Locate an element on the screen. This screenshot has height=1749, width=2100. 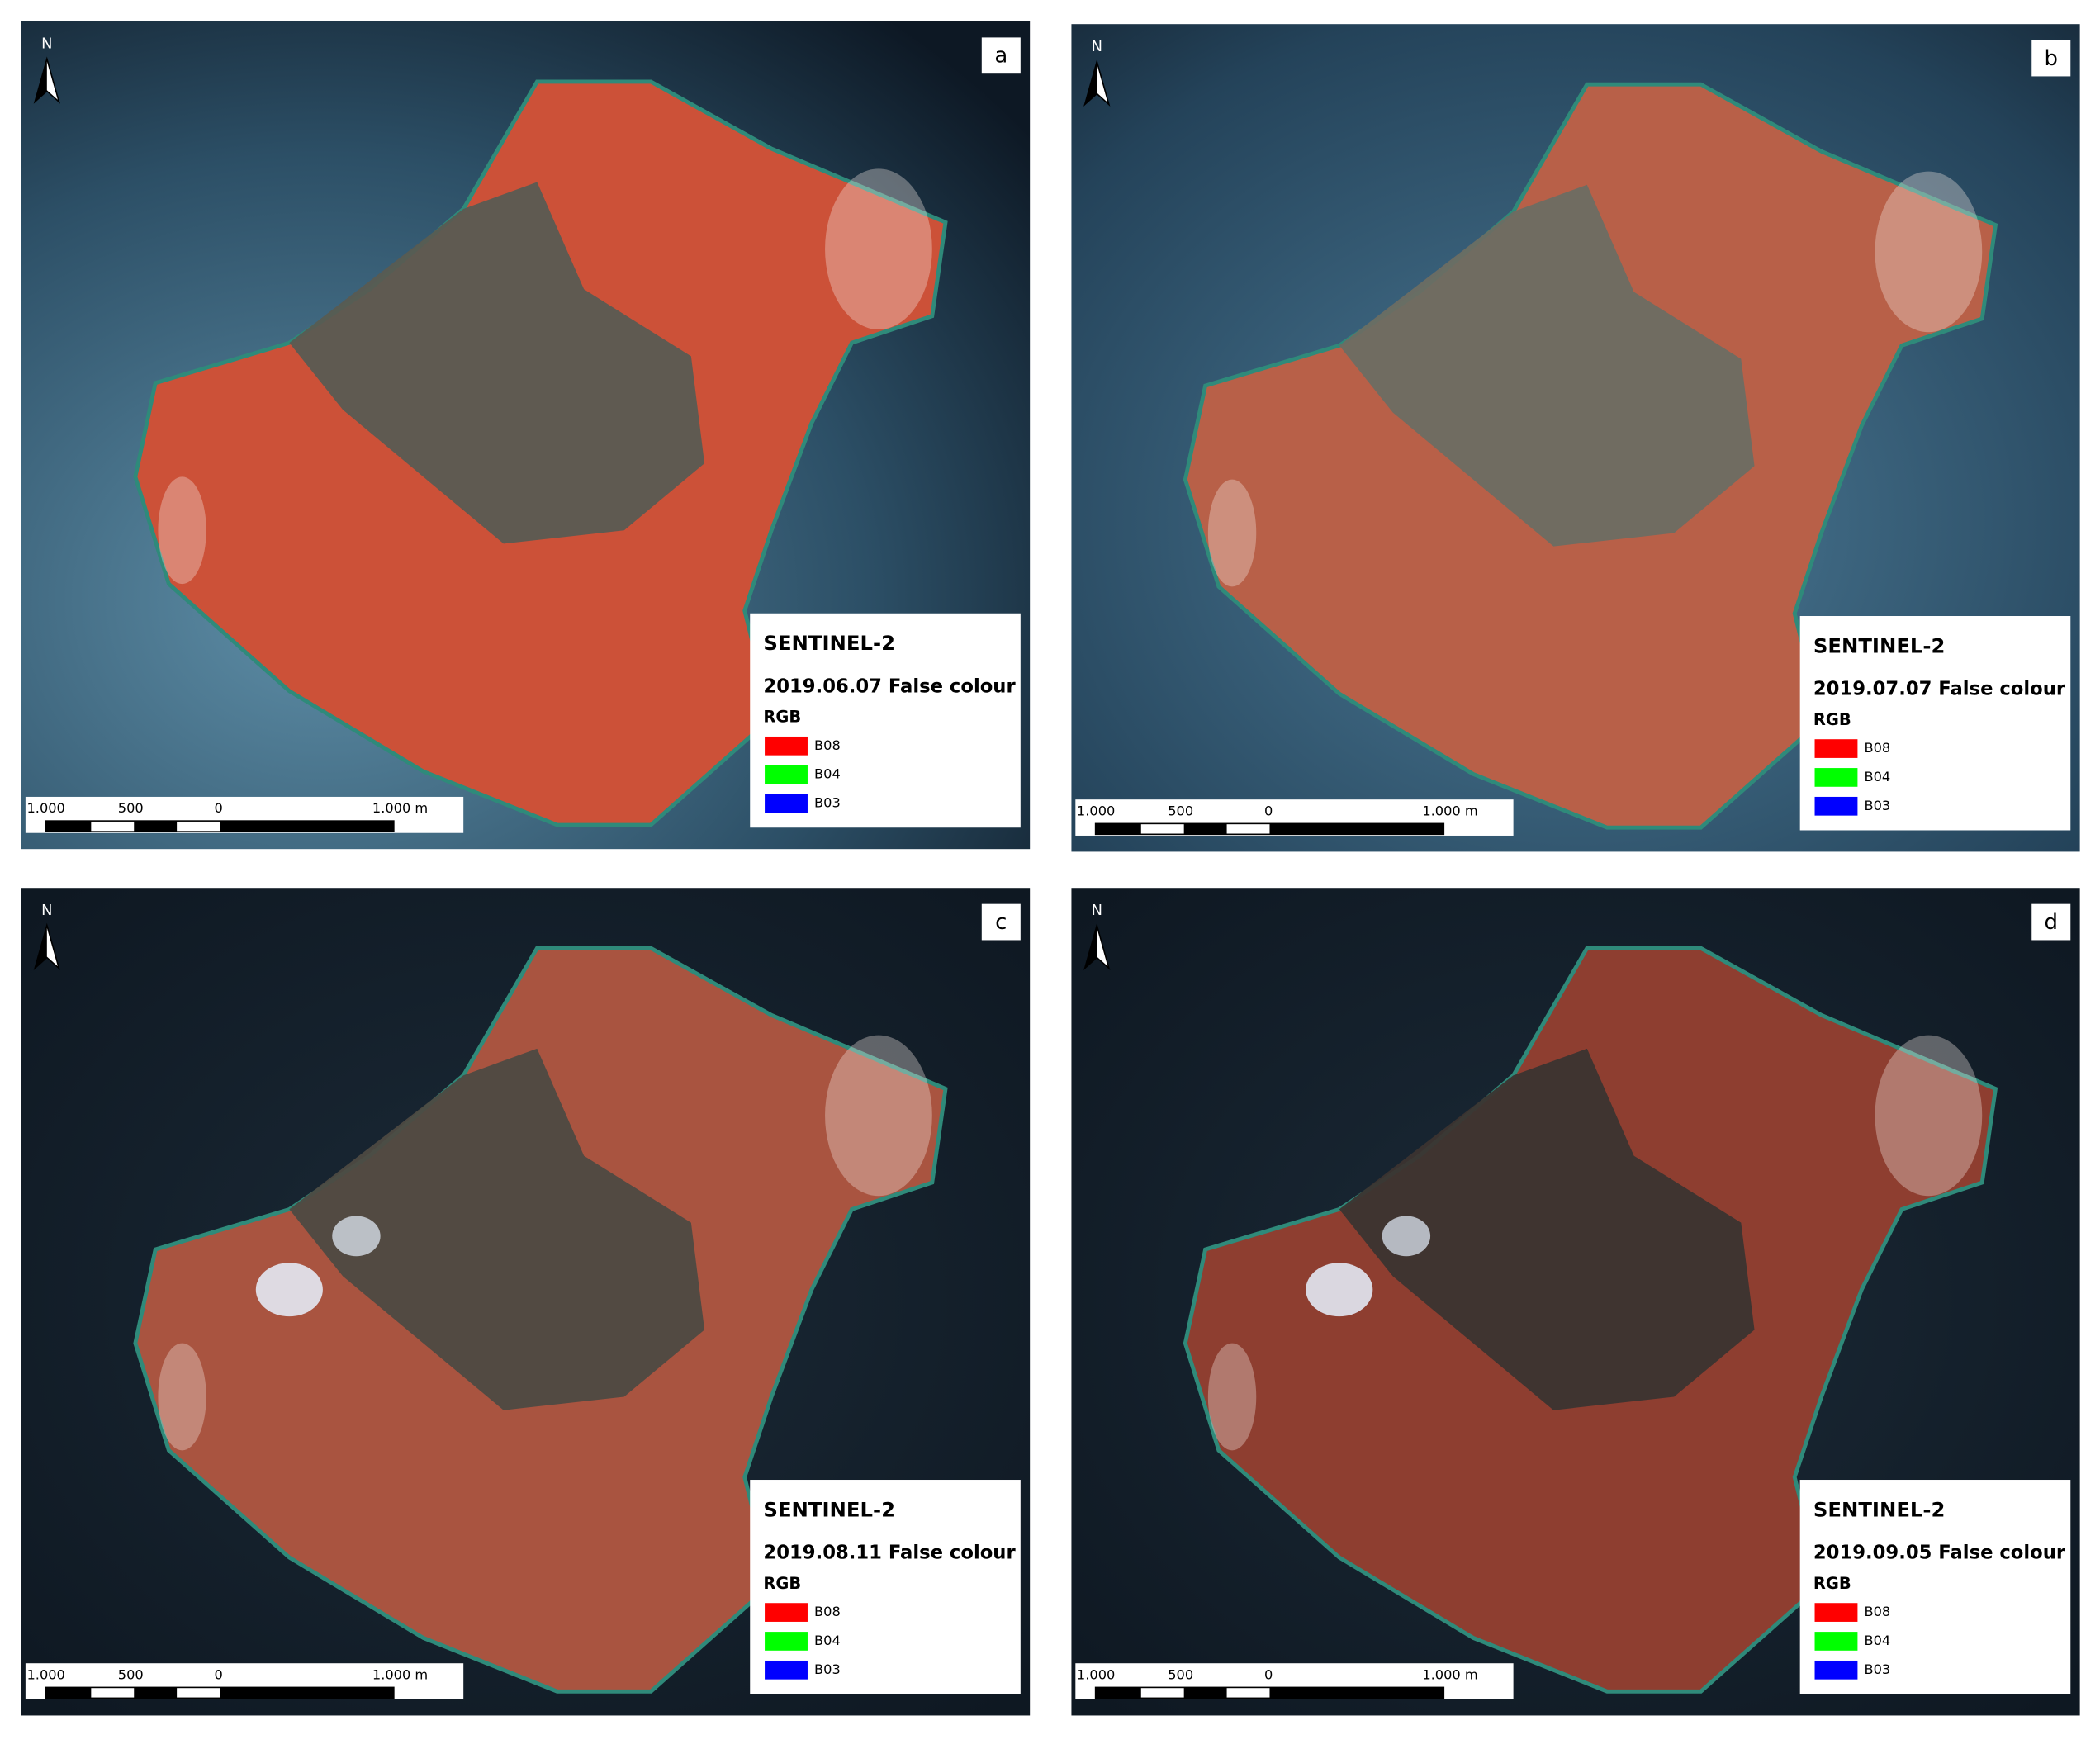
north-arrow-half is located at coordinates (41, 80).